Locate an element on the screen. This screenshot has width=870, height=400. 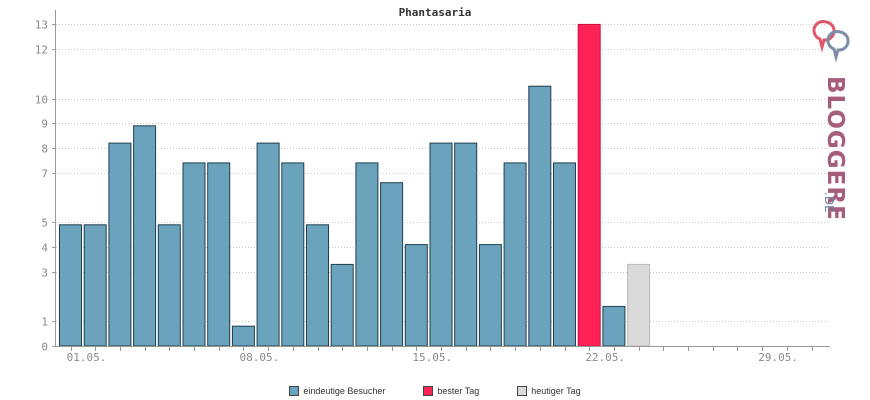
x-tick-labels: 01.05. 08.05. 15.05. 22.05. 29.05. is located at coordinates (432, 357).